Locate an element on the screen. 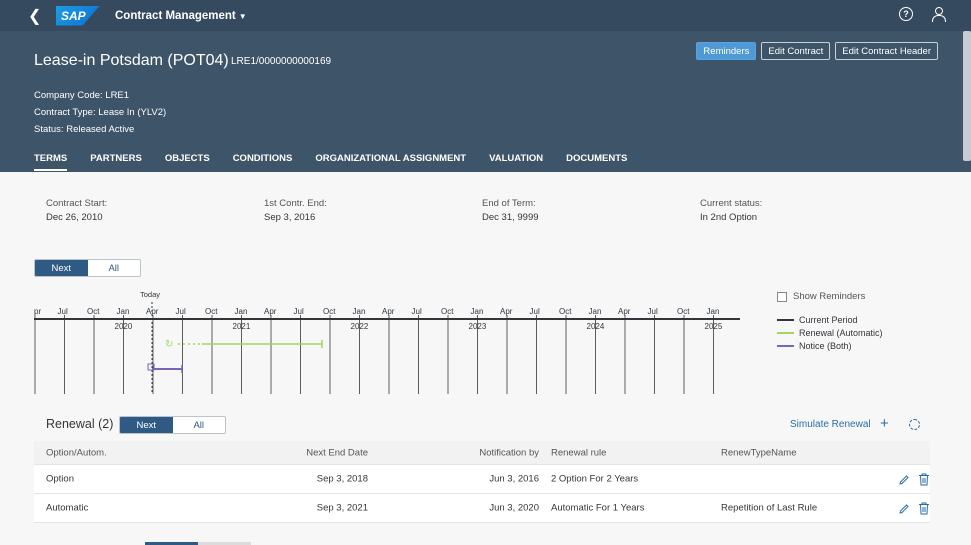 This screenshot has width=971, height=545. simulate-renewal-link: Simulate Renewal is located at coordinates (830, 424).